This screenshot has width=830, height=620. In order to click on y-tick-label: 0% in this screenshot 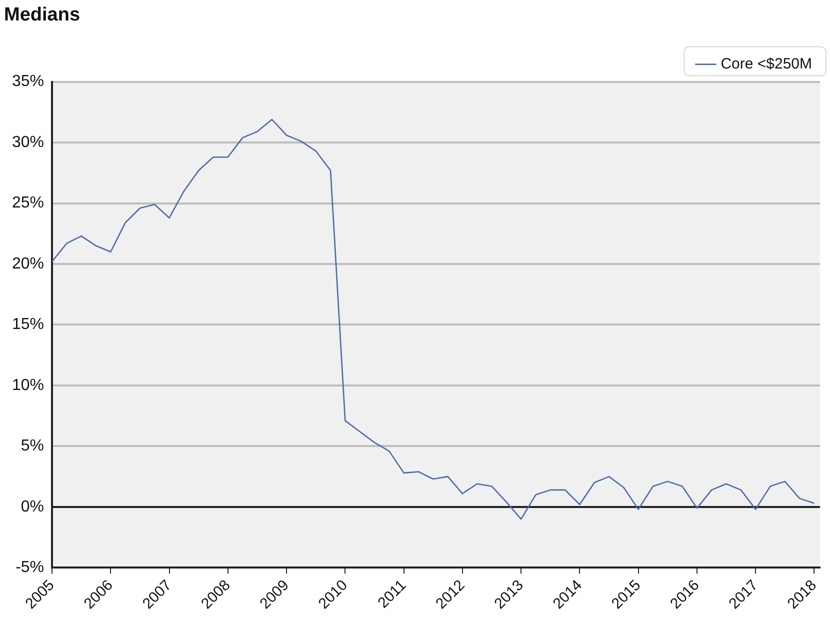, I will do `click(32, 507)`.